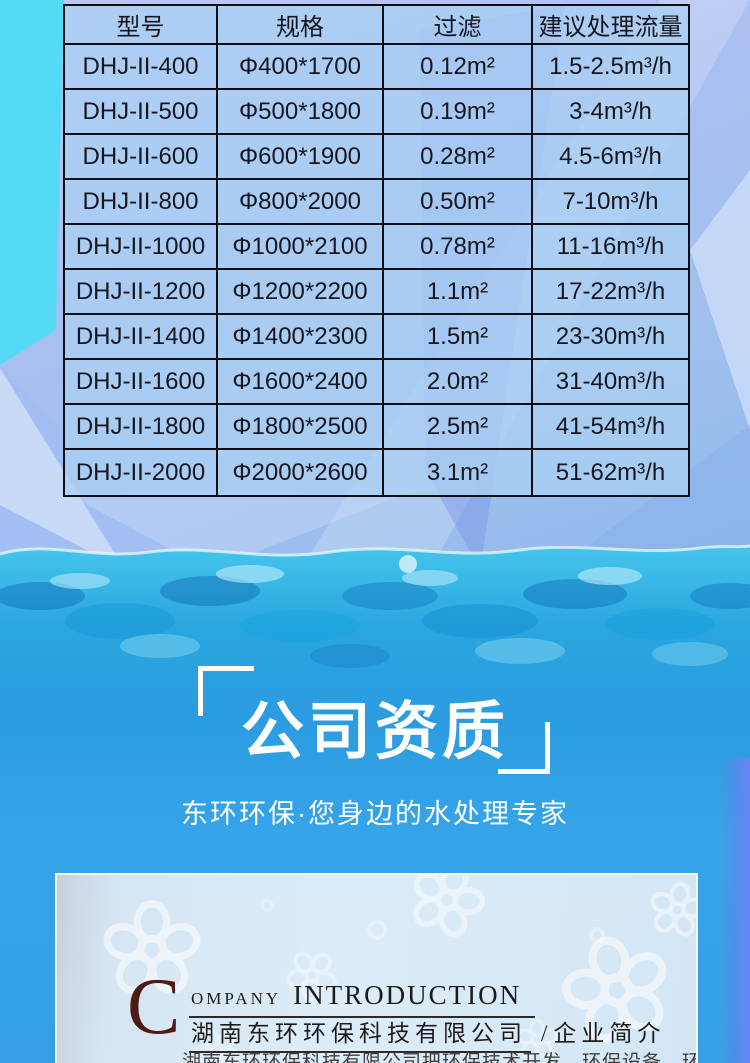 This screenshot has height=1063, width=750. What do you see at coordinates (524, 748) in the screenshot?
I see `corner-bracket-bottom-right` at bounding box center [524, 748].